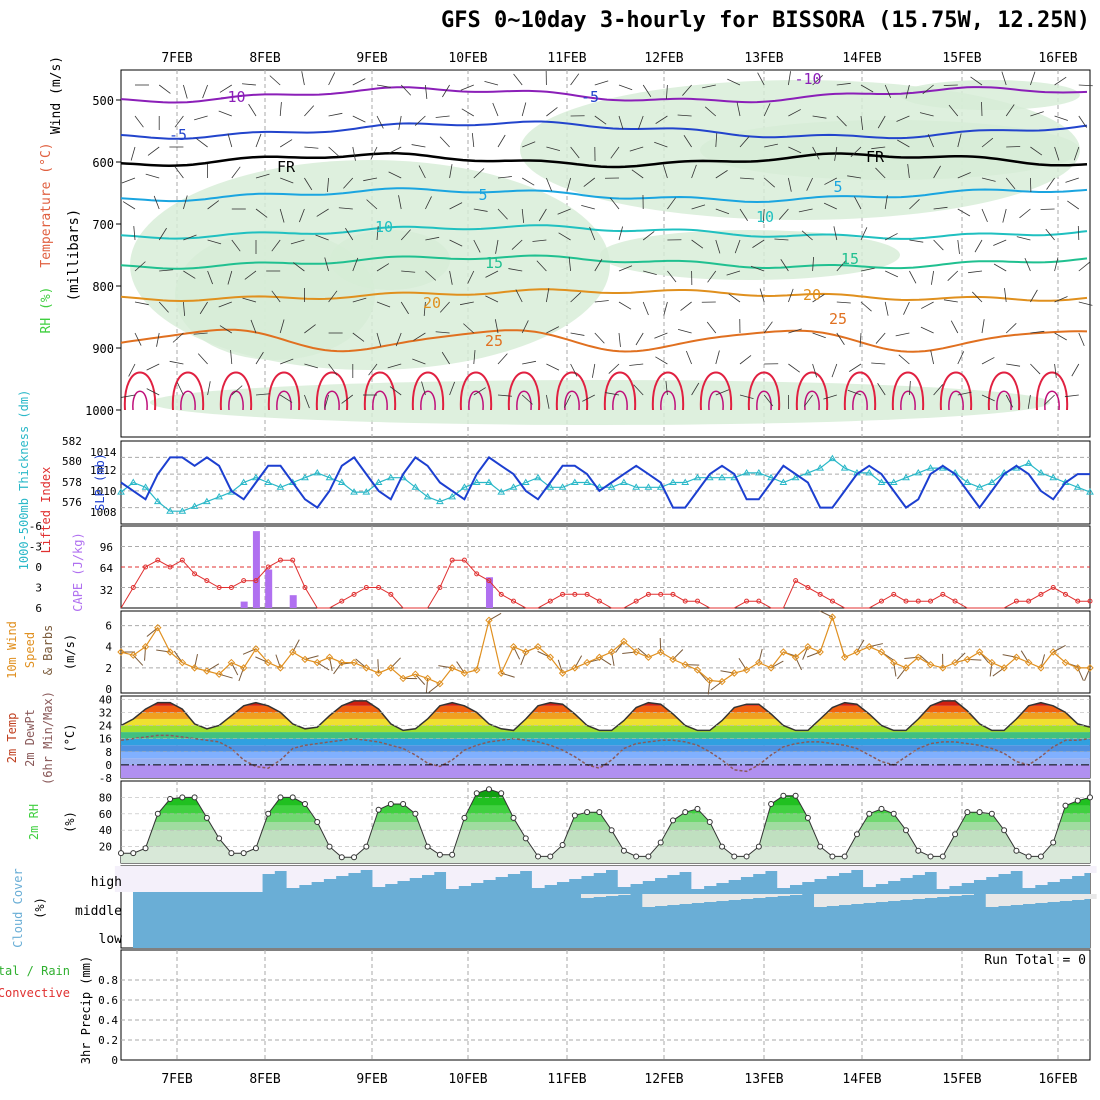  Describe the element at coordinates (812, 400) in the screenshot. I see `isotherm-35-loop` at that location.